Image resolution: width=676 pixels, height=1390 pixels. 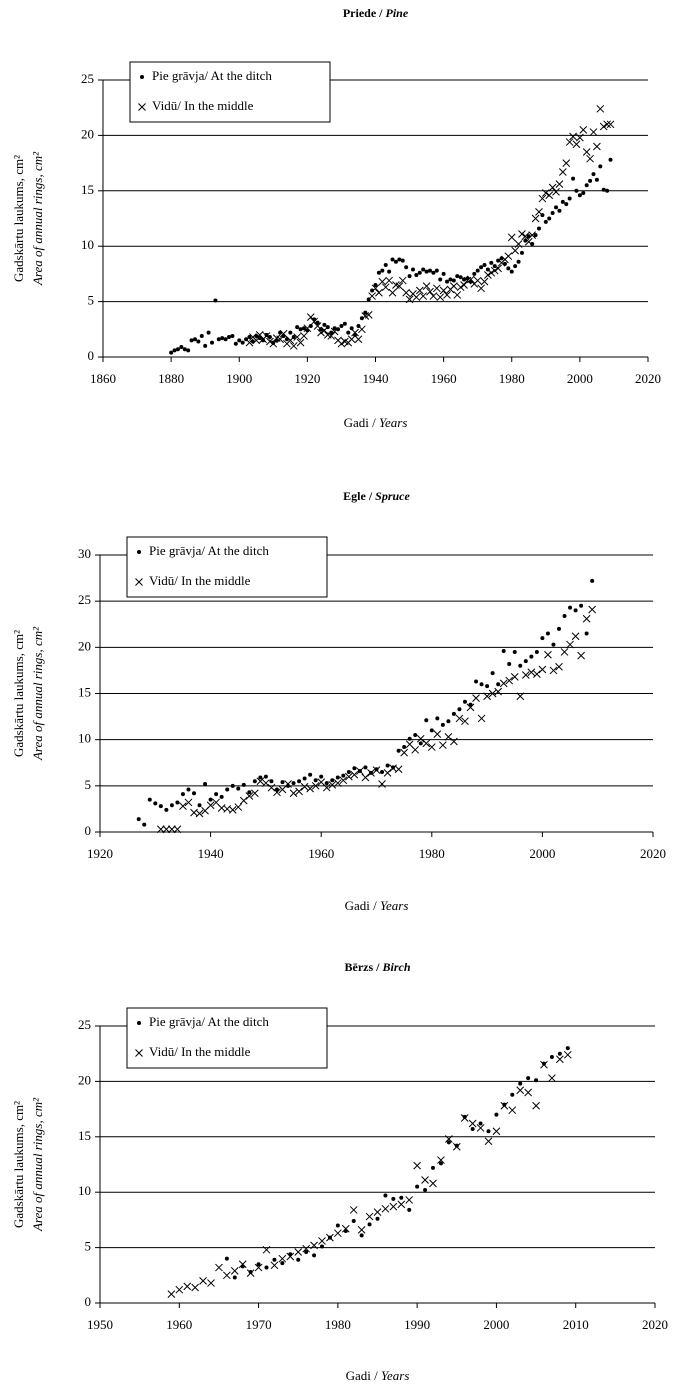 What do you see at coordinates (259, 1324) in the screenshot?
I see `x-tick-label: 1970` at bounding box center [259, 1324].